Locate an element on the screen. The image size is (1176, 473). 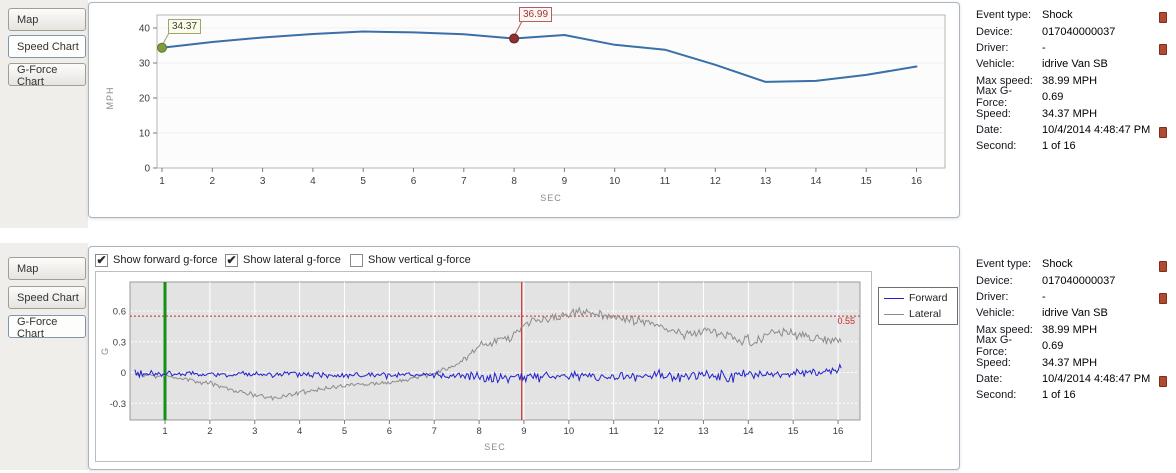
checkbox-show-lateral-gforce: ✔ Show lateral g-force is located at coordinates (283, 260).